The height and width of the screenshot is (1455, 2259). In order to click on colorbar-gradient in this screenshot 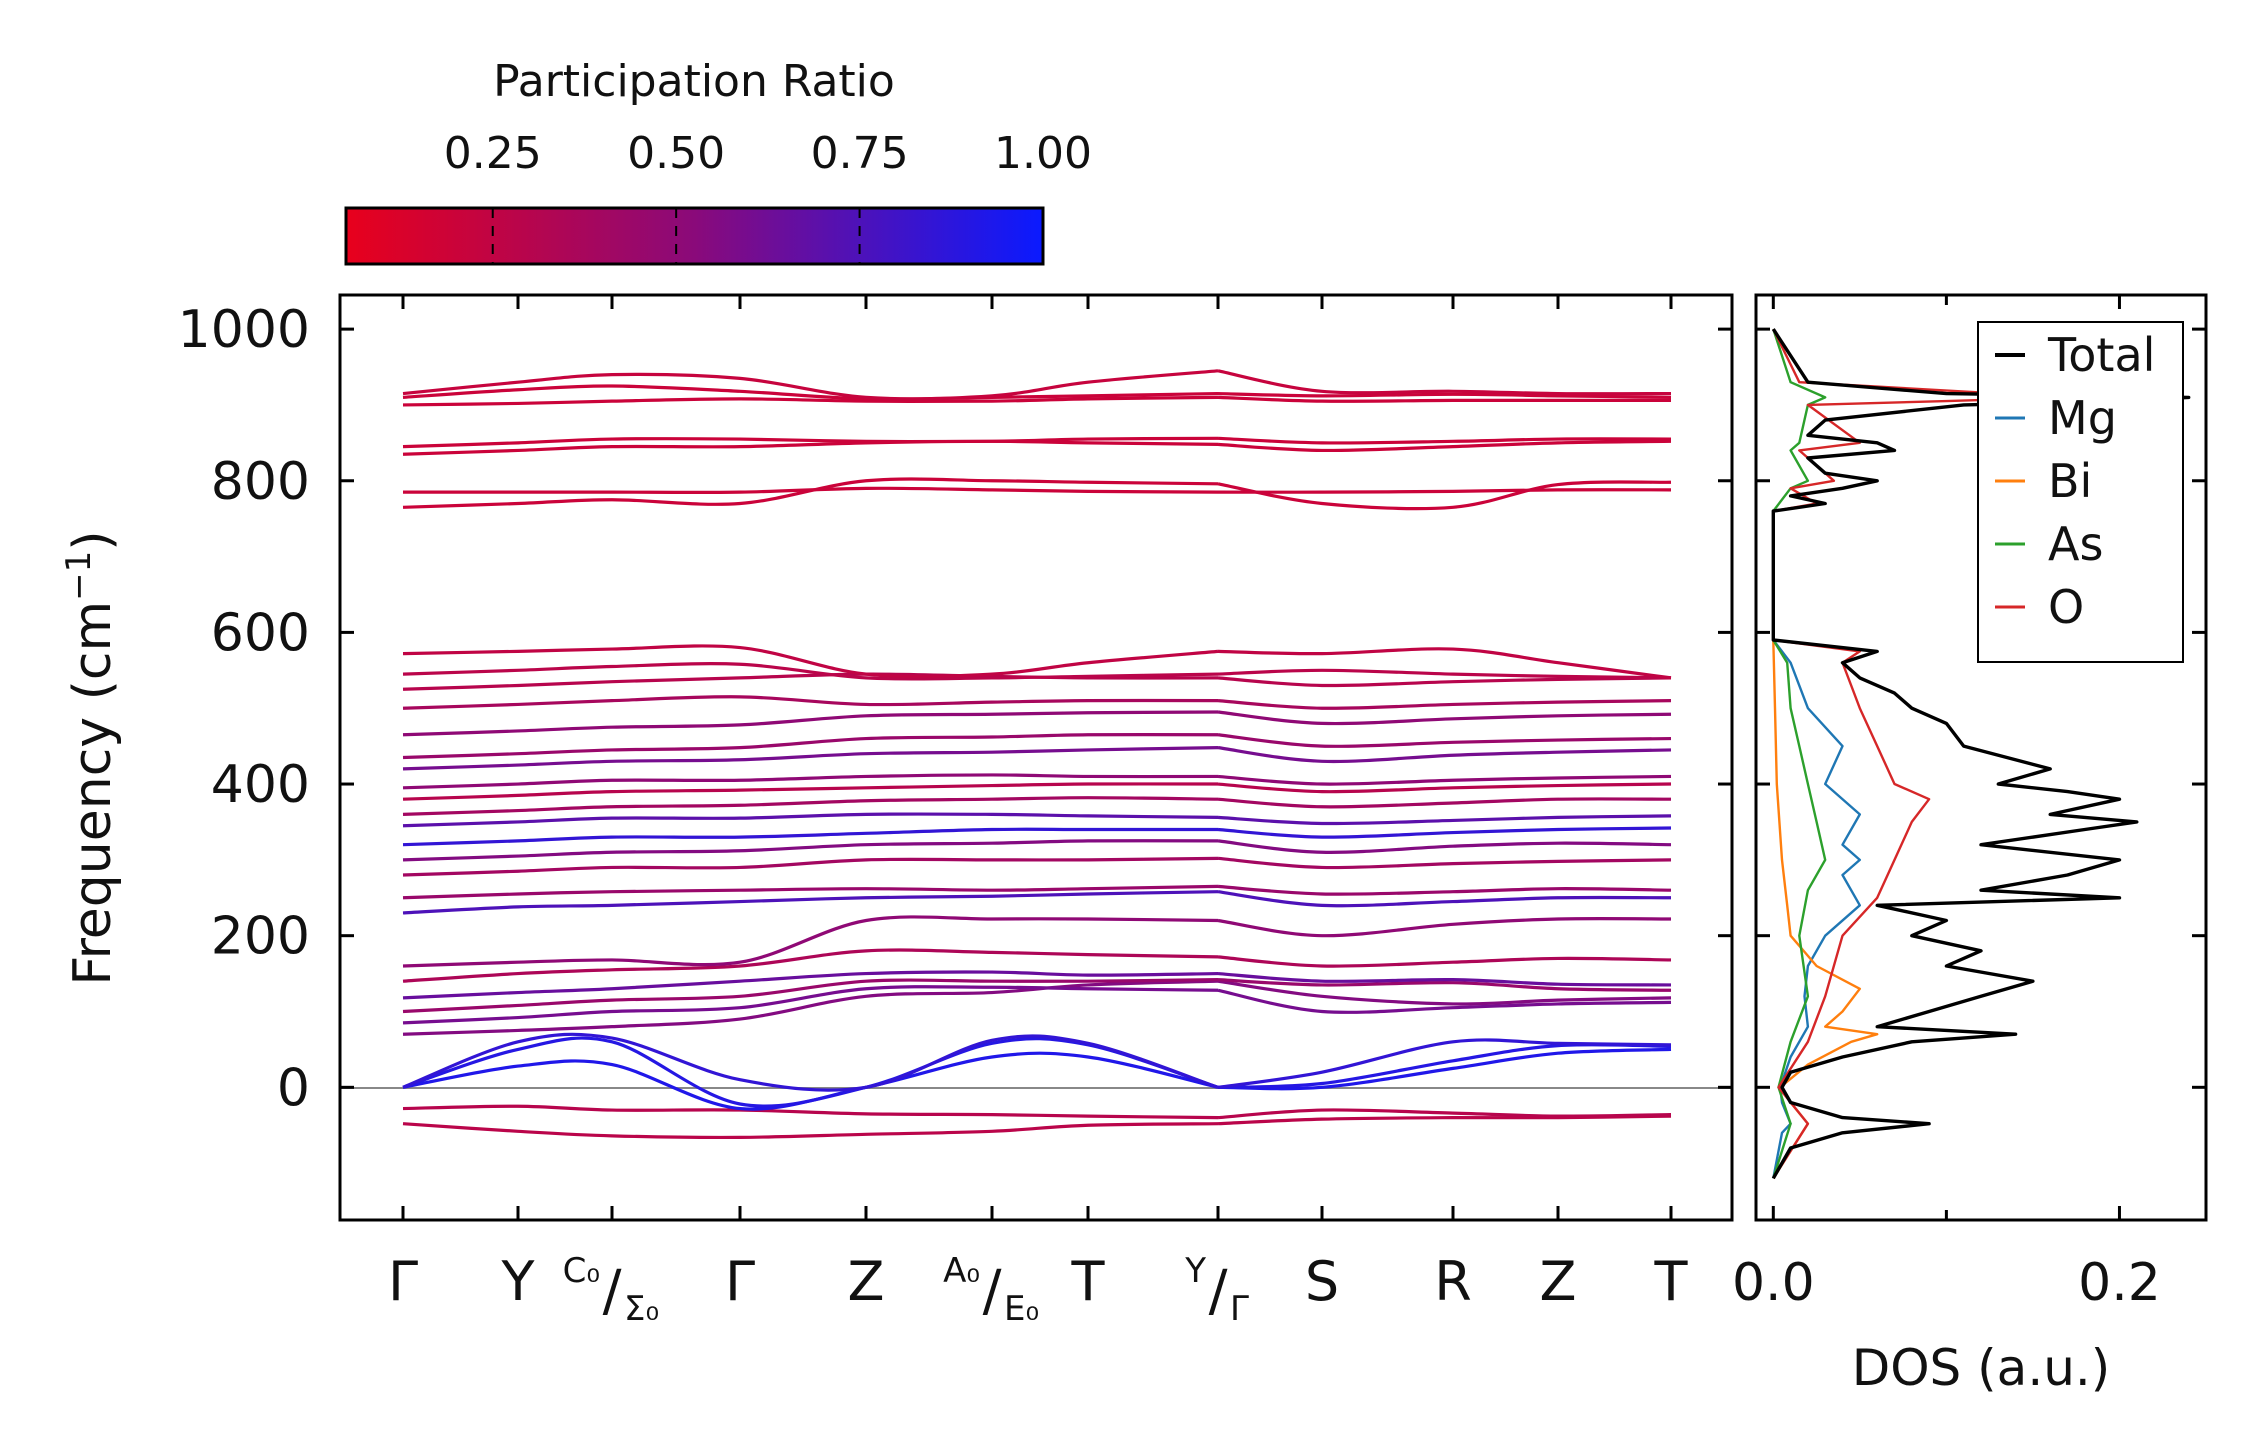, I will do `click(694, 236)`.